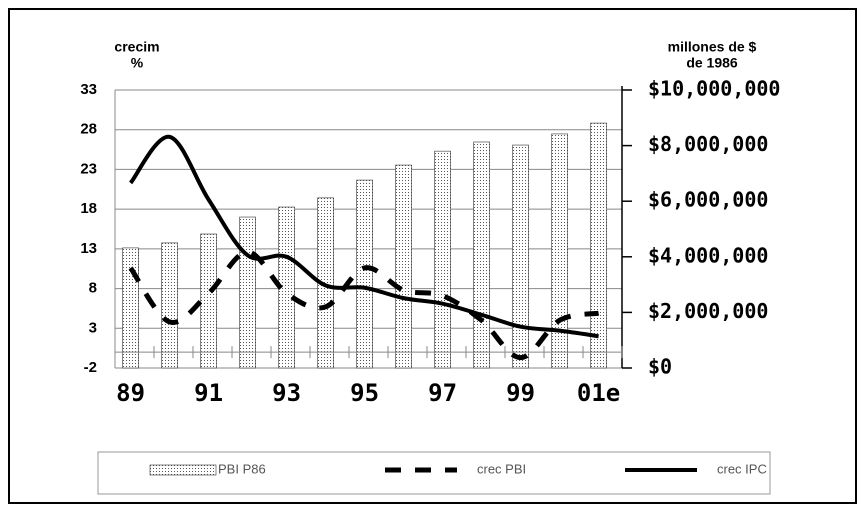 The height and width of the screenshot is (513, 864). What do you see at coordinates (90, 367) in the screenshot?
I see `y-tick-label: -2` at bounding box center [90, 367].